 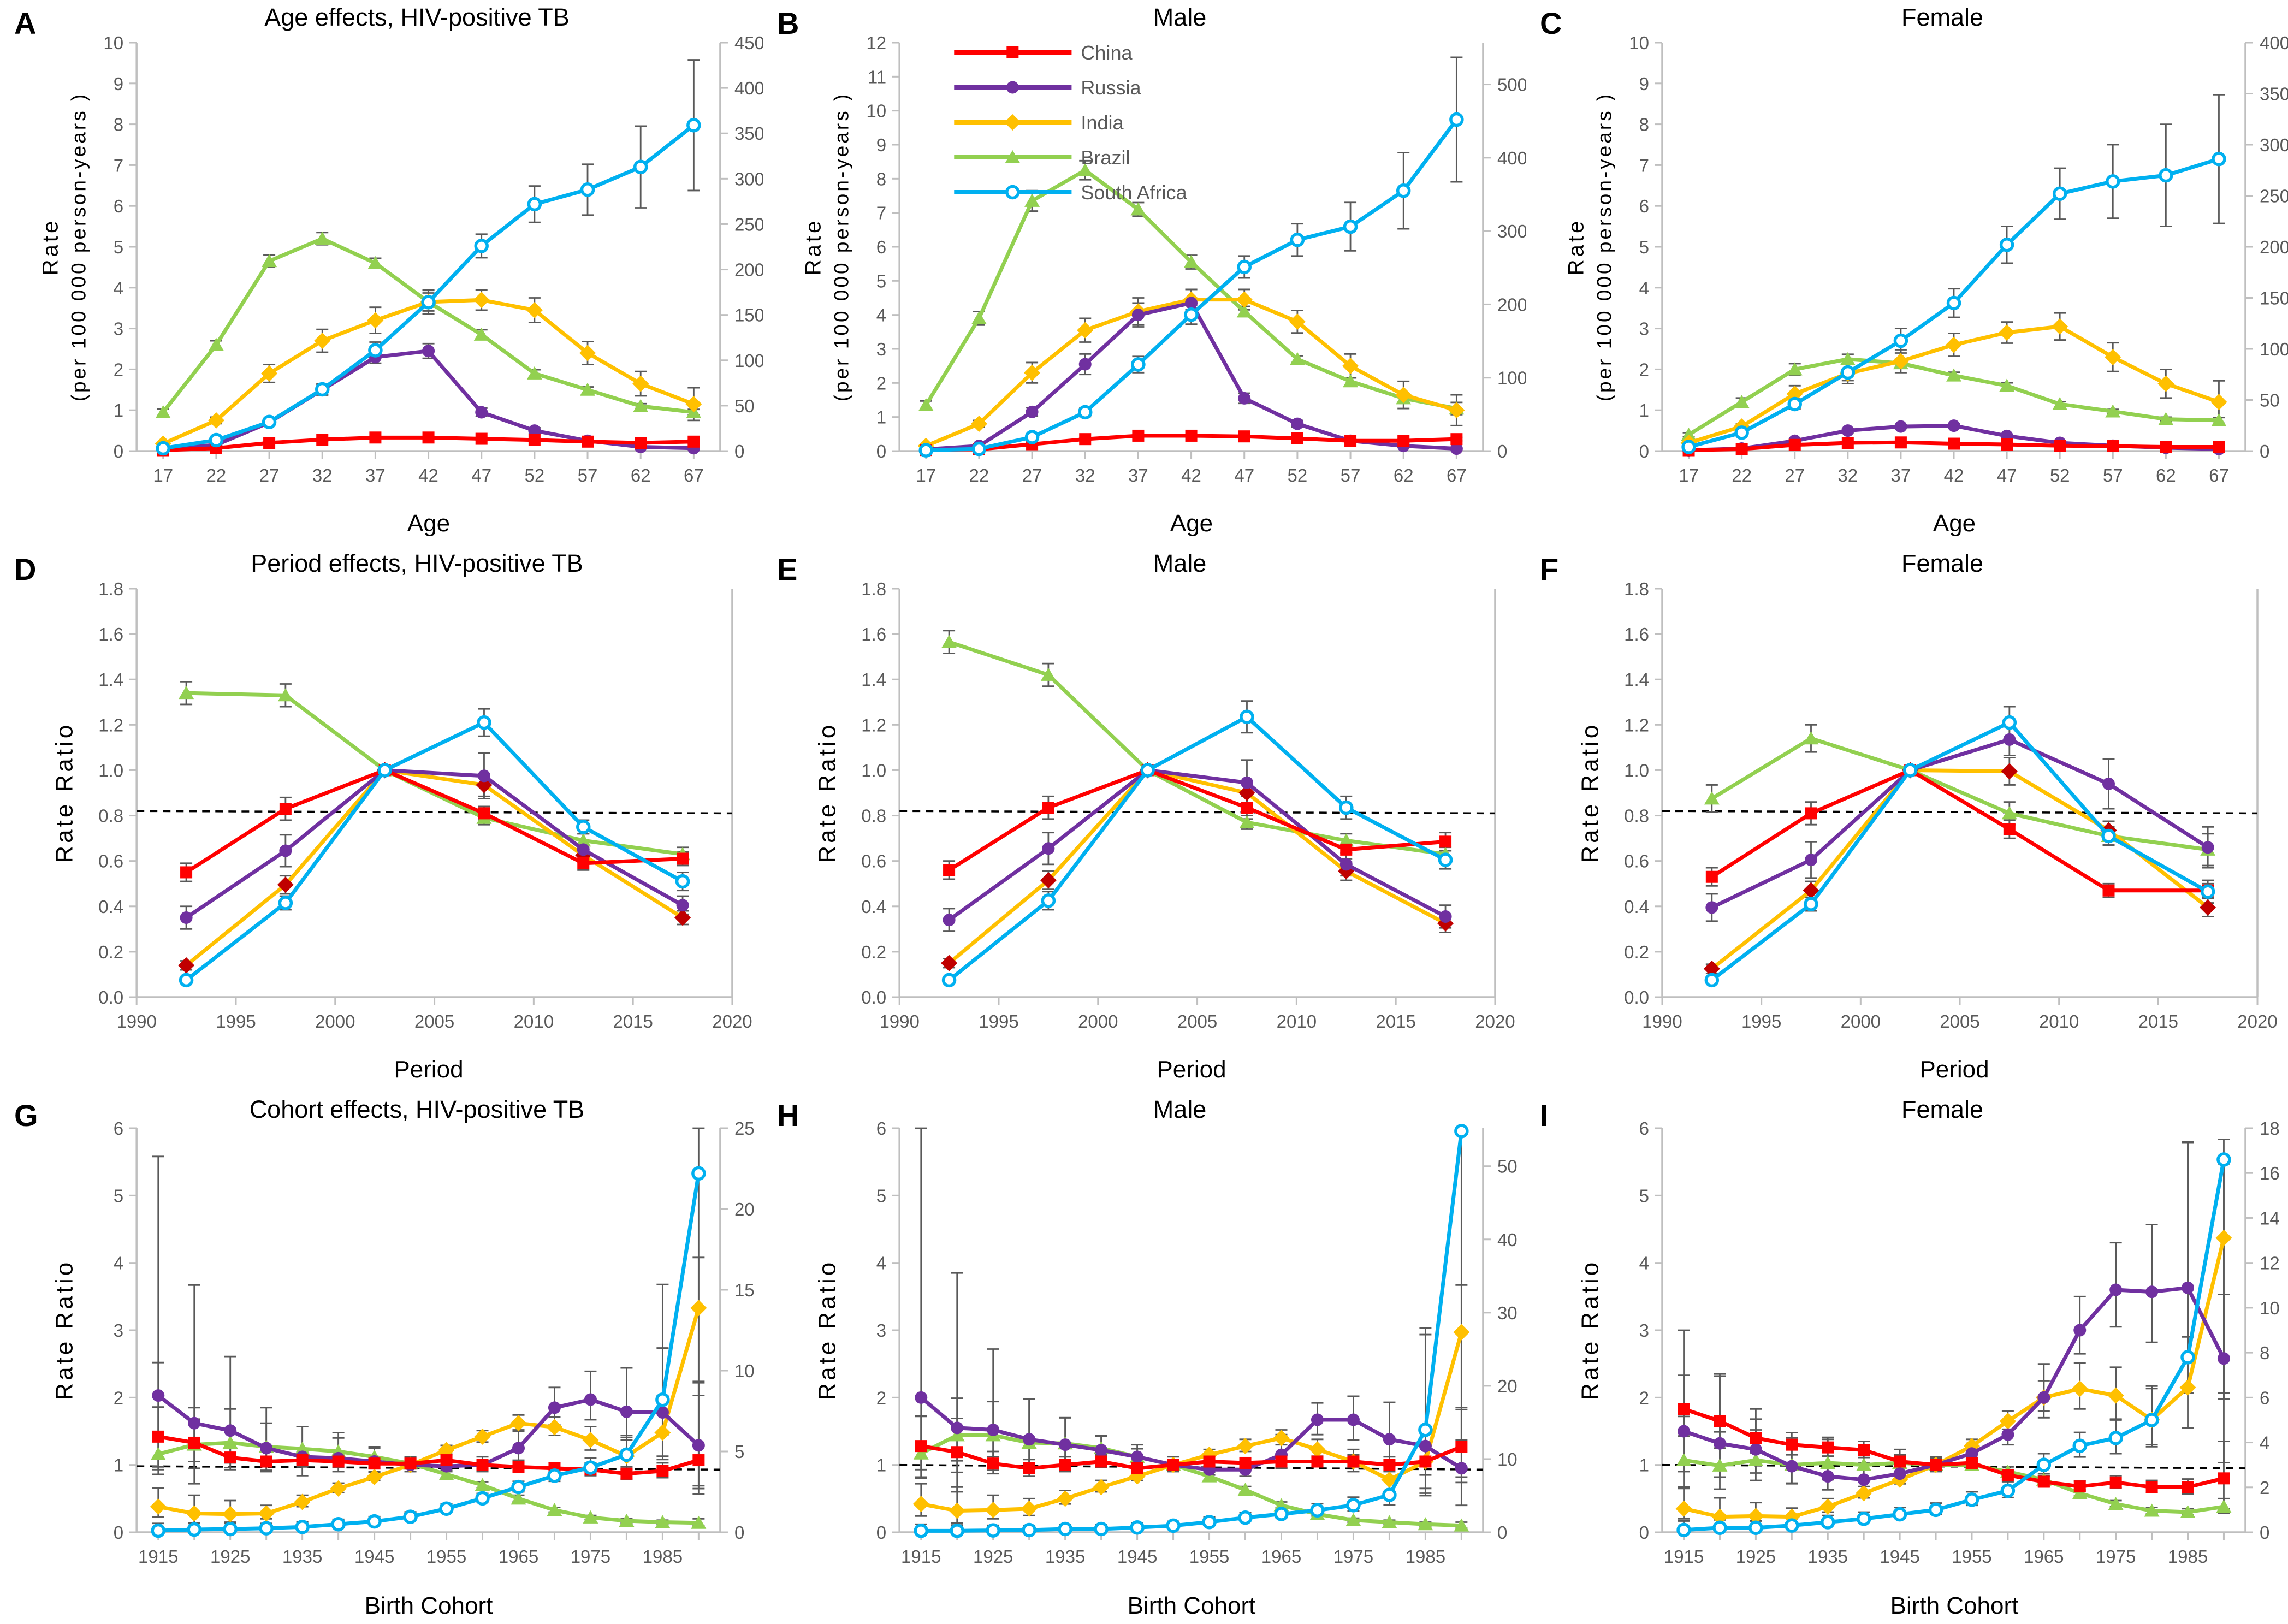 What do you see at coordinates (1191, 523) in the screenshot?
I see `x-axis-label: Age` at bounding box center [1191, 523].